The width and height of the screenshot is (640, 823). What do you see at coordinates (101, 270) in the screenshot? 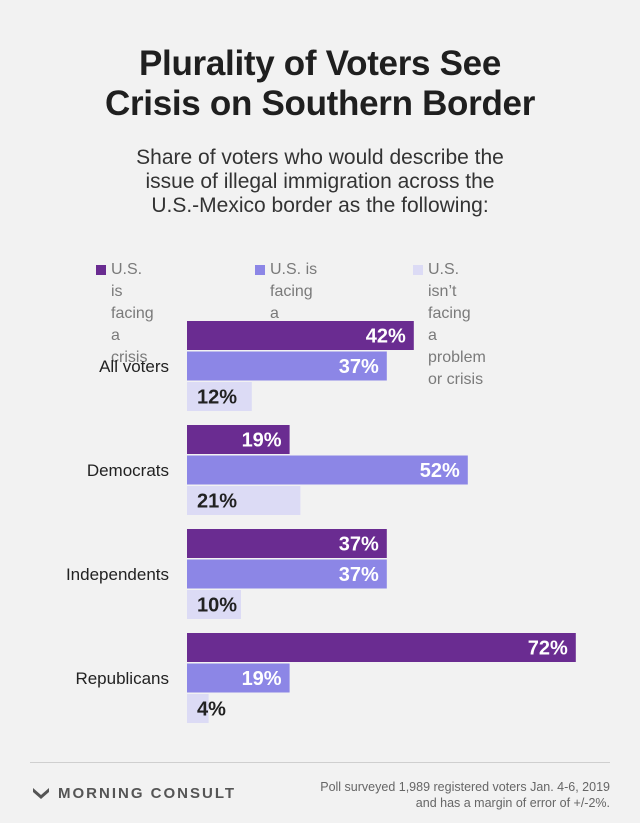
I see `legend-swatch-crisis` at bounding box center [101, 270].